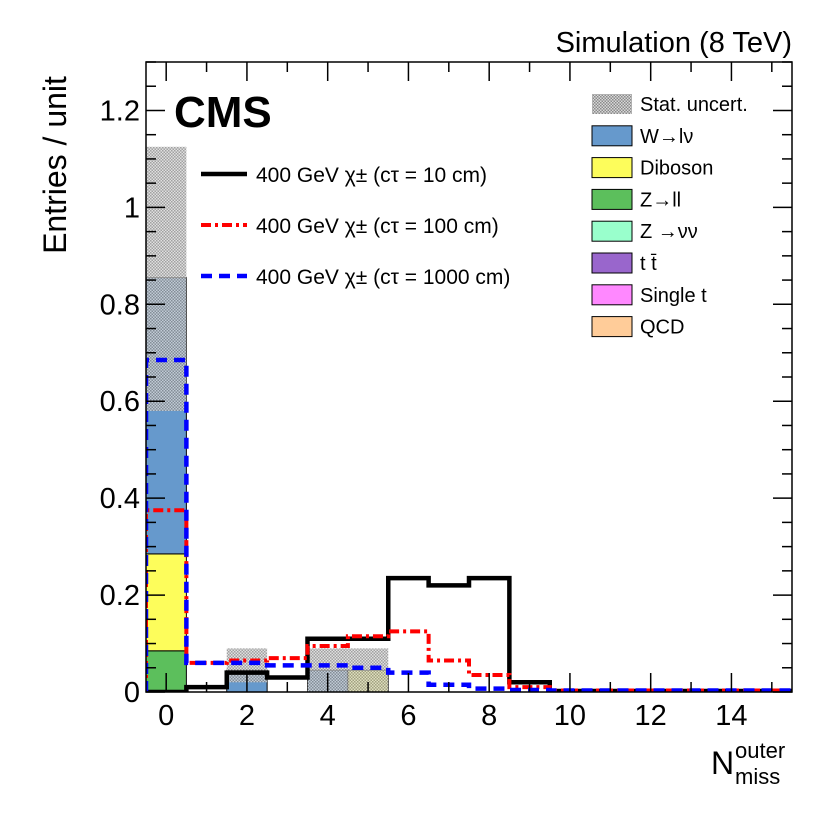 The height and width of the screenshot is (815, 832). I want to click on cms-label: CMS, so click(223, 112).